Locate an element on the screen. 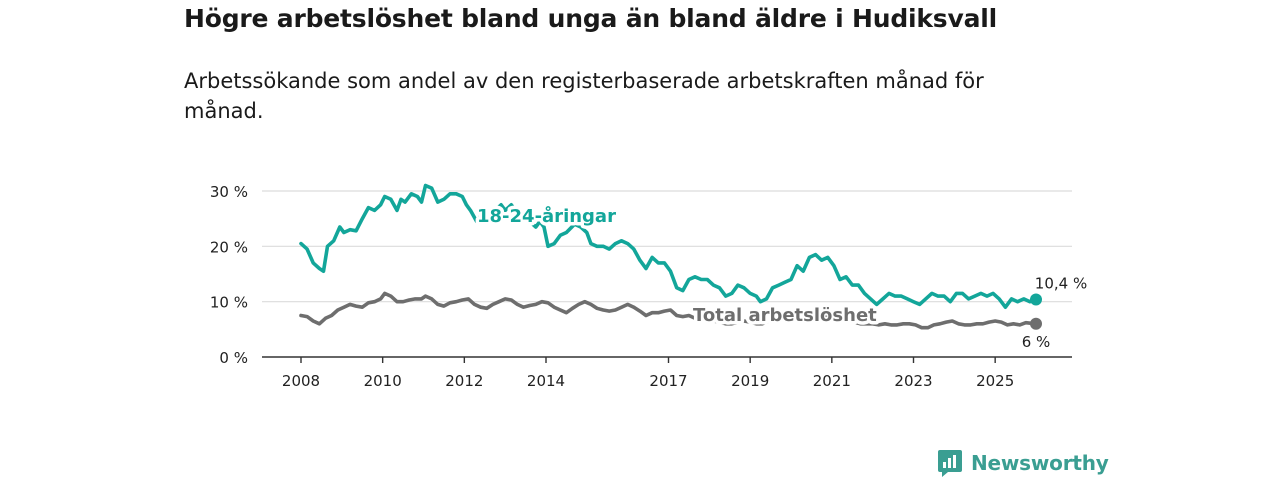 Image resolution: width=1280 pixels, height=480 pixels. gridlines is located at coordinates (667, 246).